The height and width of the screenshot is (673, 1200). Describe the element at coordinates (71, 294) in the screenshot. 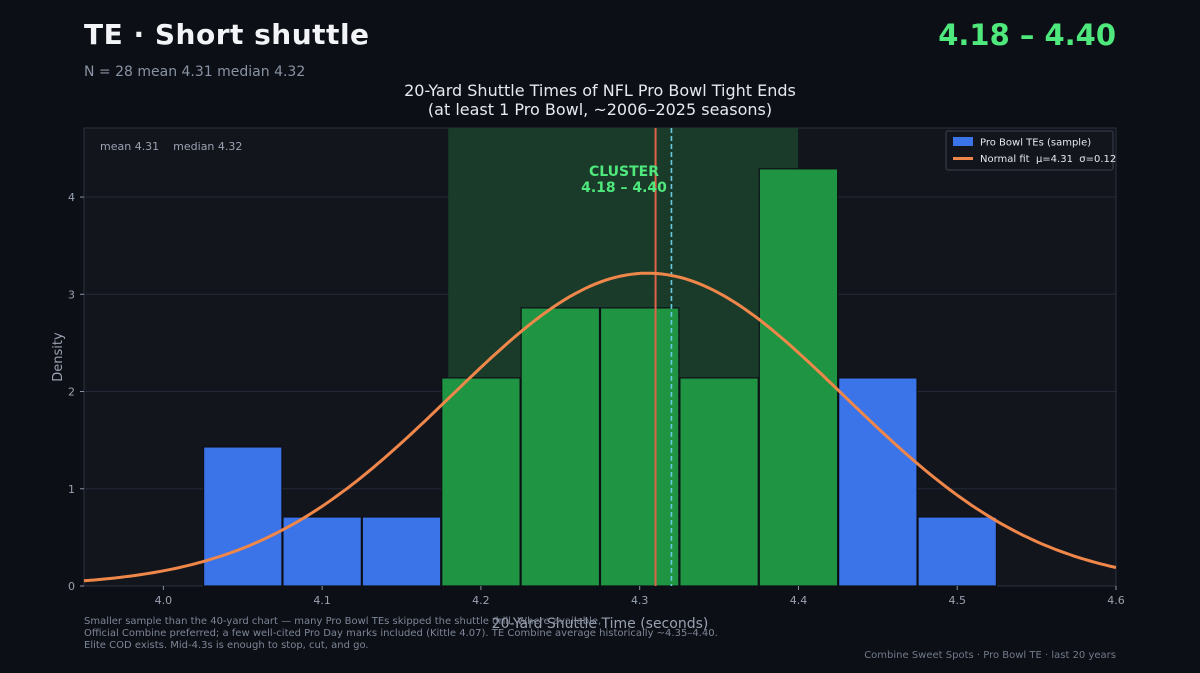

I see `y-tick-label: 3` at that location.